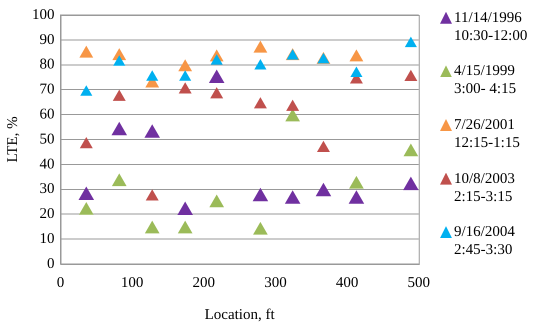  Describe the element at coordinates (487, 134) in the screenshot. I see `legend-label: 7/26/2001 12:15-1:15` at that location.